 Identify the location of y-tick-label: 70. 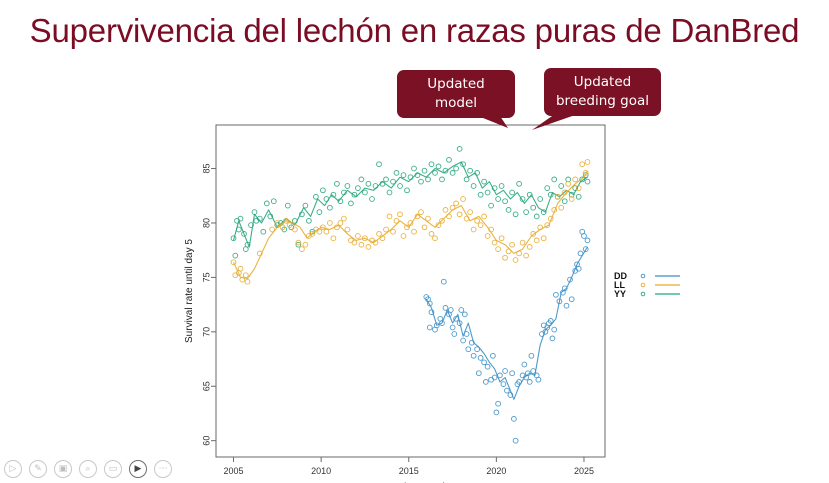
(206, 332).